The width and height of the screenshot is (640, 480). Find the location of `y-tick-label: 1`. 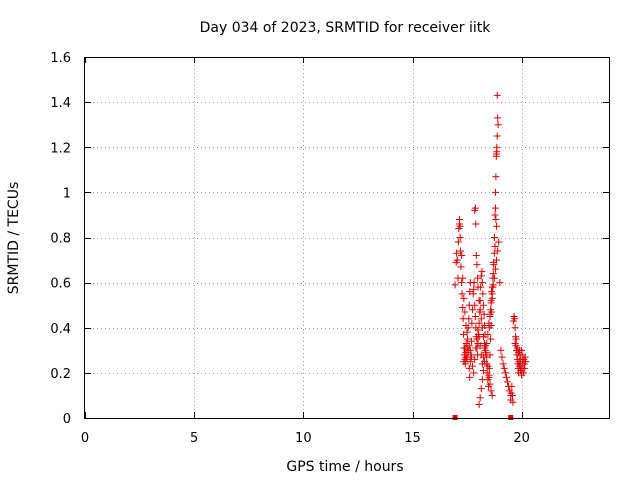

y-tick-label: 1 is located at coordinates (67, 193).